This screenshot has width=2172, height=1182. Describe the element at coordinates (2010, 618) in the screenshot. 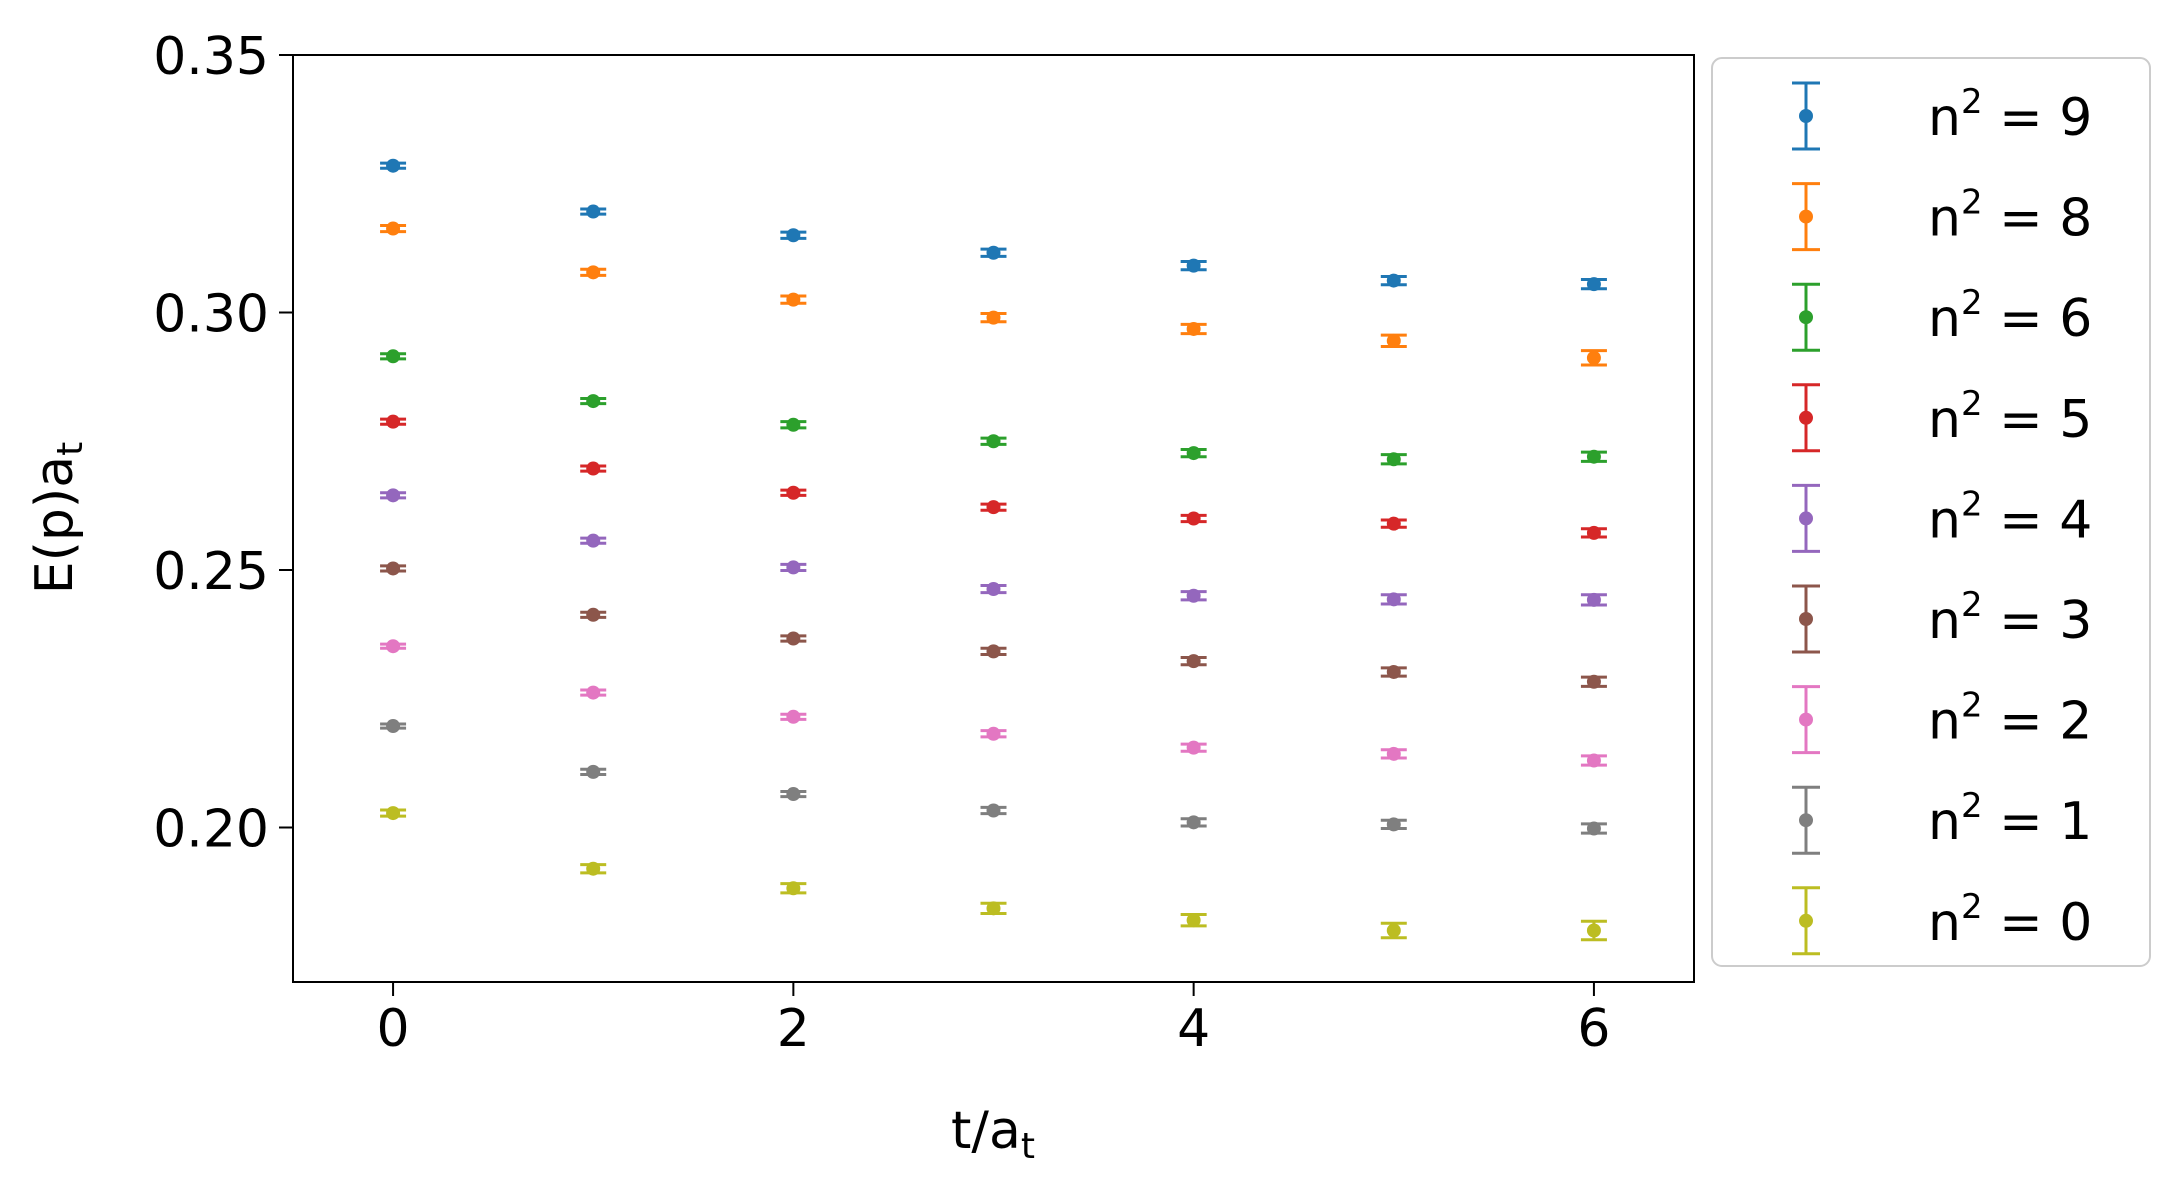

I see `legend-label: n2 = 3` at that location.